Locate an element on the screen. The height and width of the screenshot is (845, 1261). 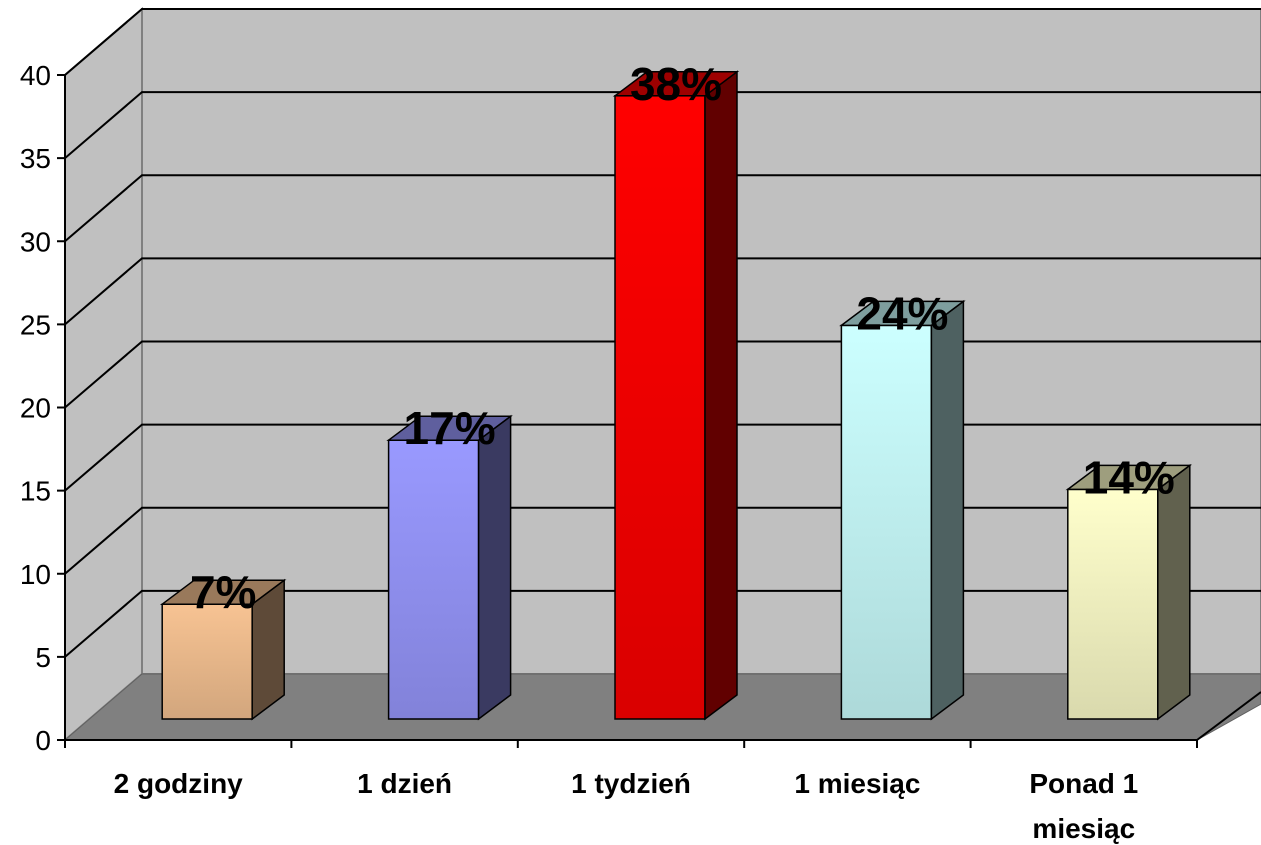
y-tick-label: 10 is located at coordinates (35, 574).